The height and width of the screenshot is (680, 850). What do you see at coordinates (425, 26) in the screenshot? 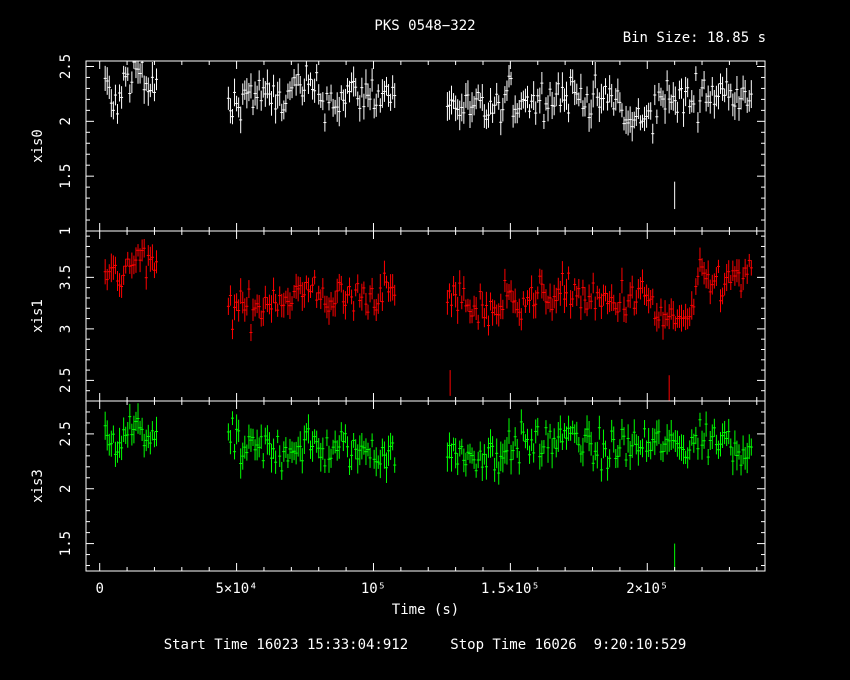
I see `chart-title: PKS 0548−322` at bounding box center [425, 26].